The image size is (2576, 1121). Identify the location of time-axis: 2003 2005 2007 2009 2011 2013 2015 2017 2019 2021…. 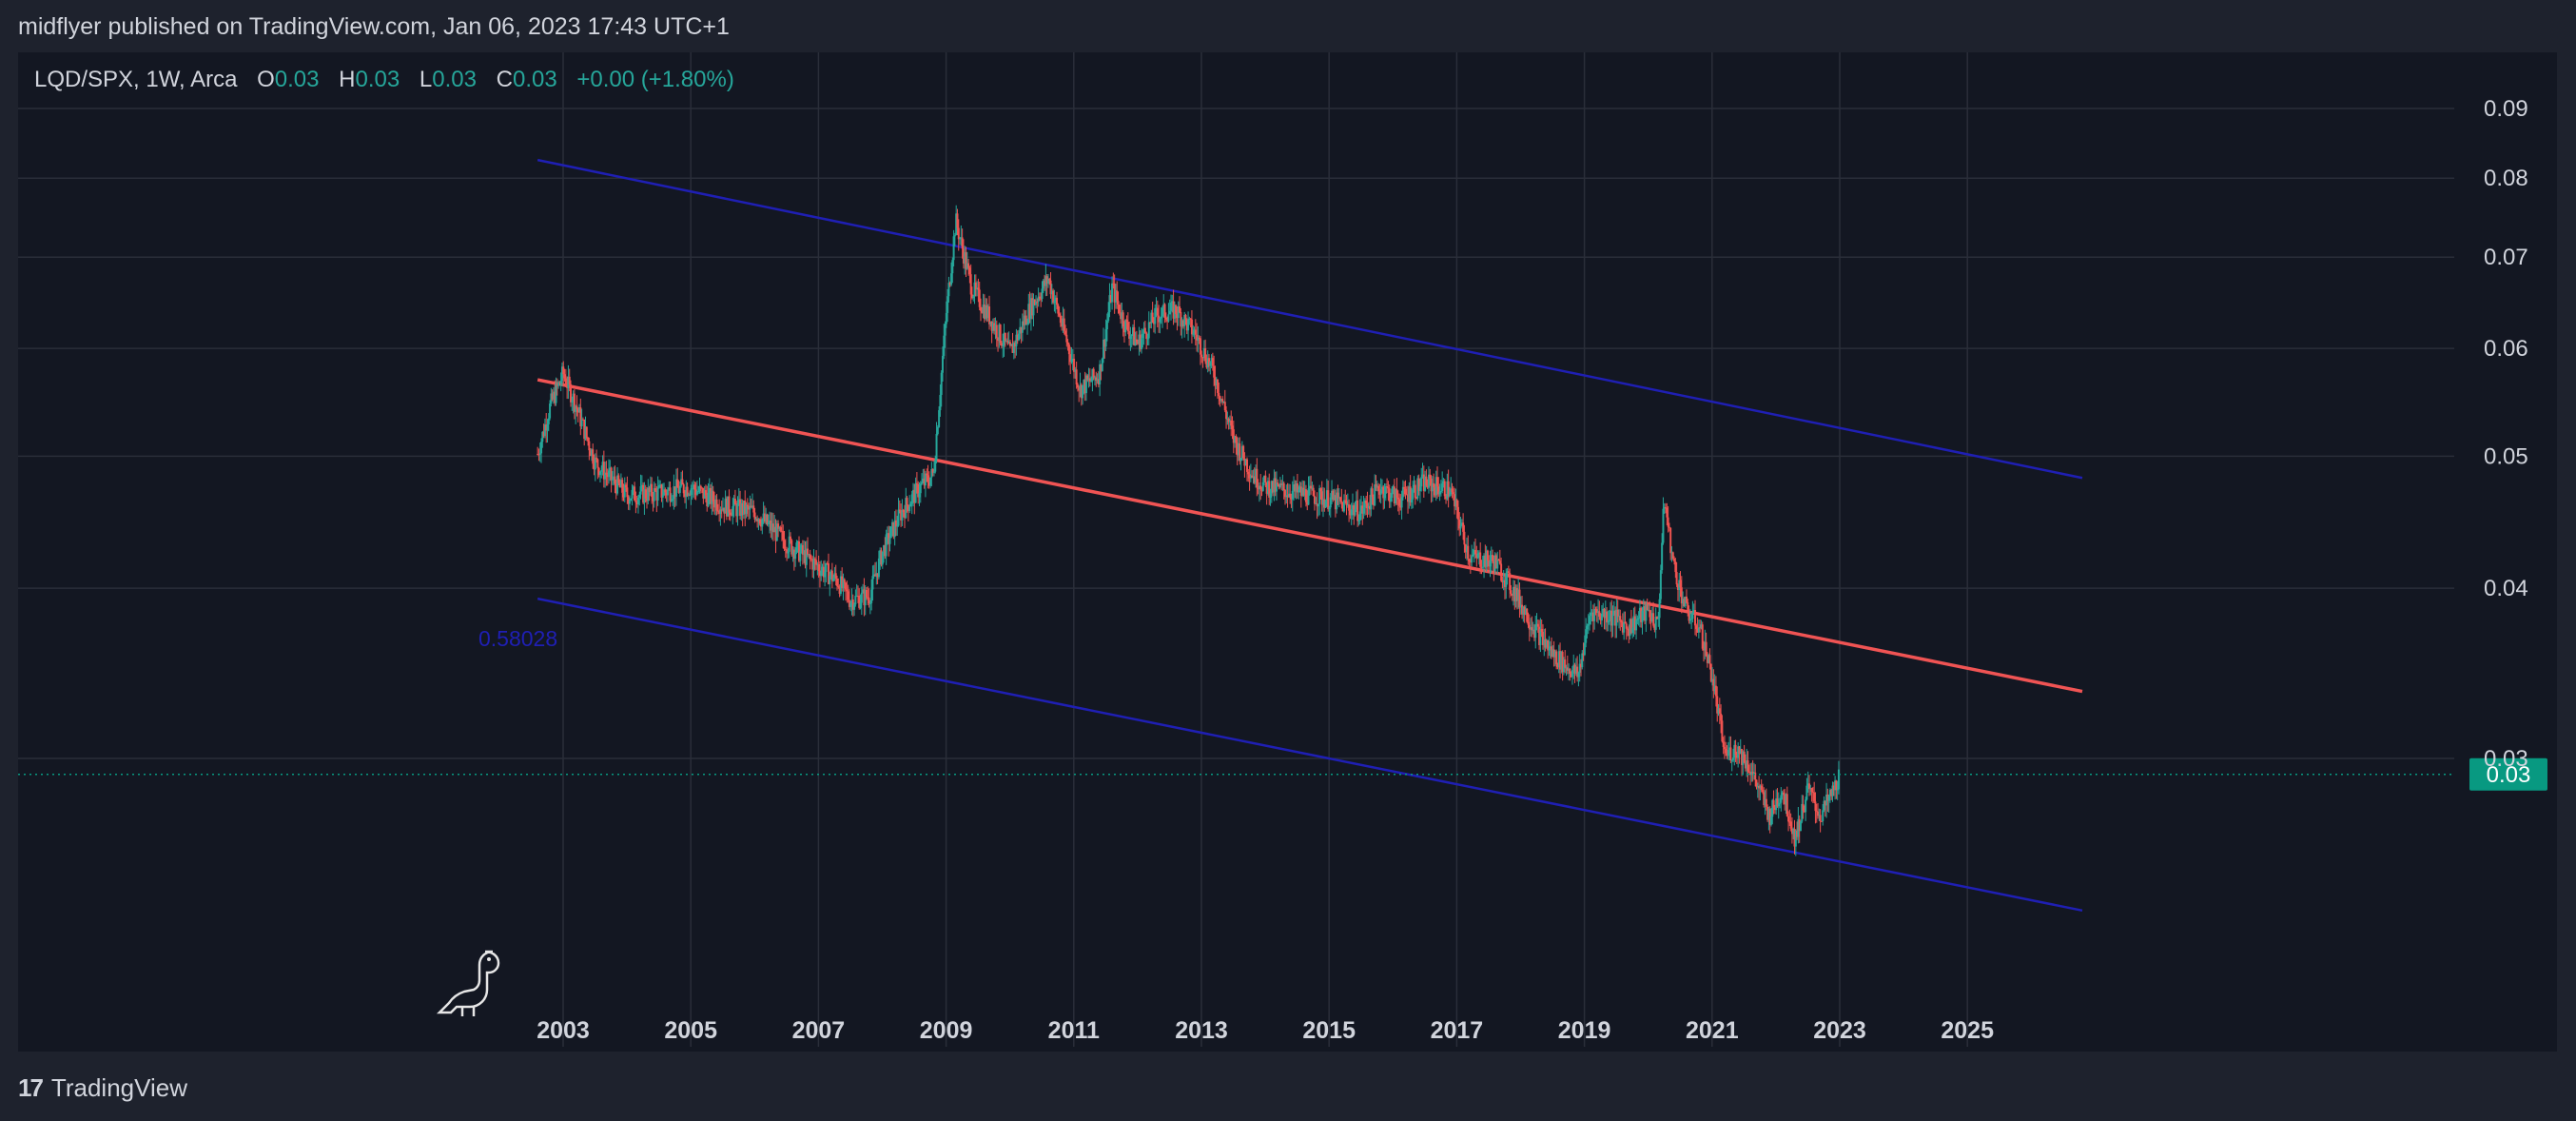
(1265, 1030).